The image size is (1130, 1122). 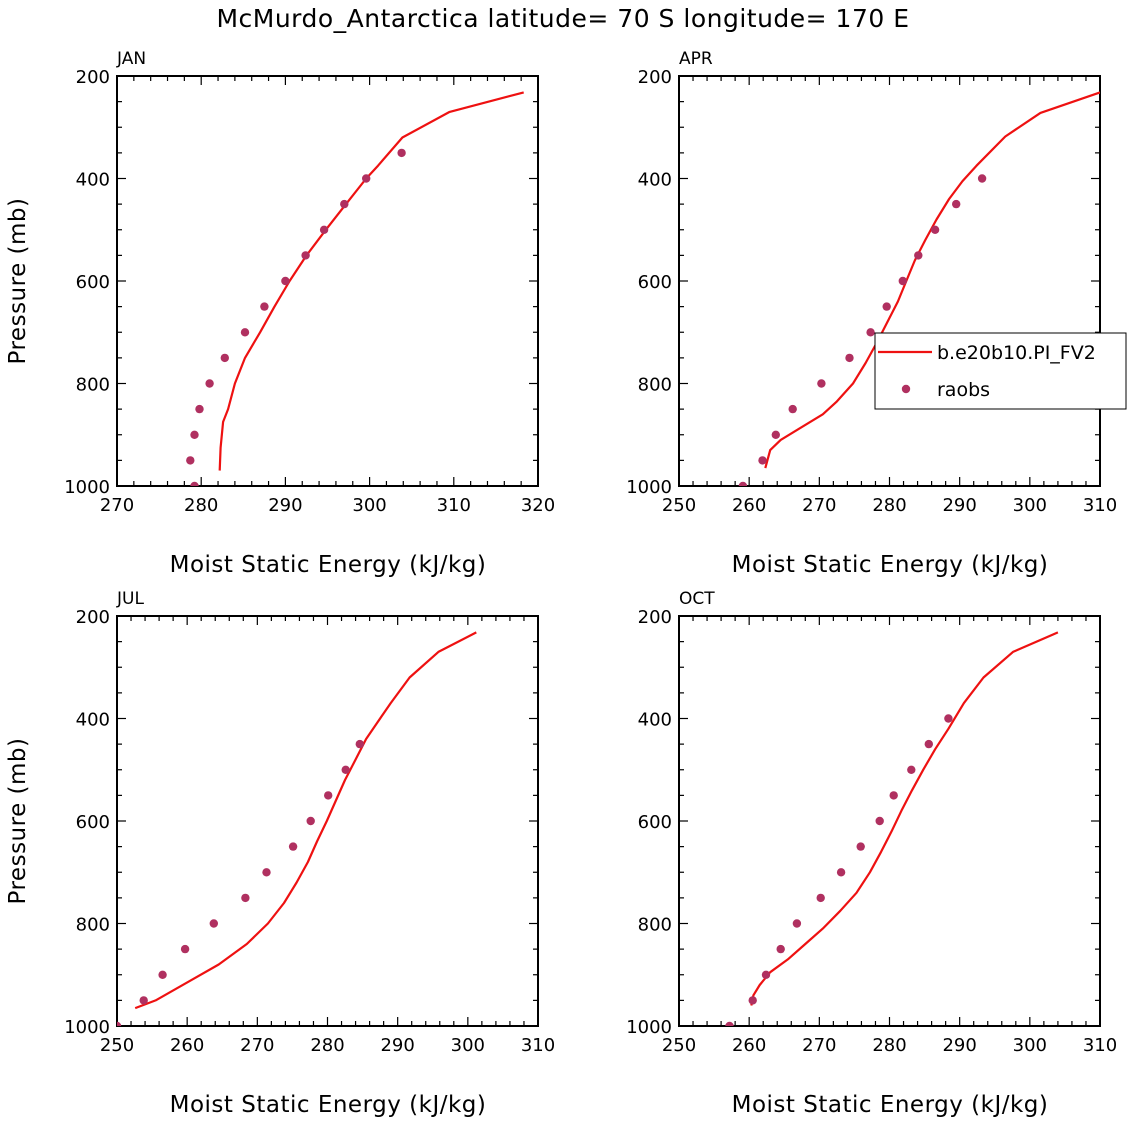 I want to click on legend-label-model: b.e20b10.PI_FV2, so click(x=1016, y=353).